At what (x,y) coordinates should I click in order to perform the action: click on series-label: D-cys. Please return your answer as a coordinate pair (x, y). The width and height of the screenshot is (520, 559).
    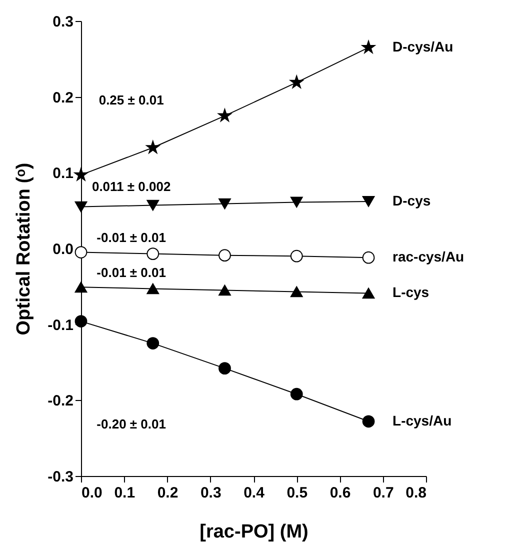
    Looking at the image, I should click on (411, 200).